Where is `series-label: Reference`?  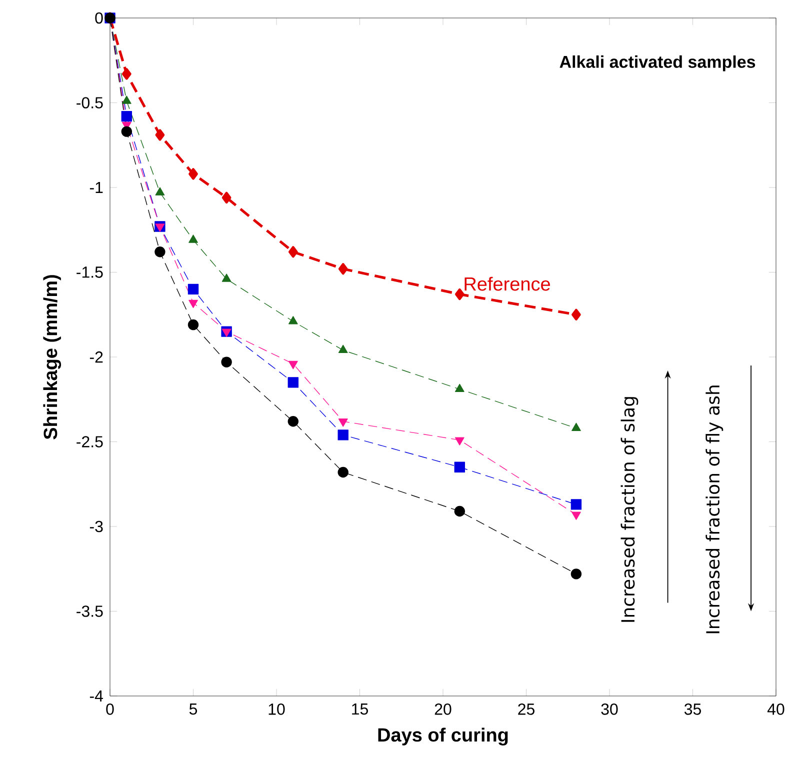
series-label: Reference is located at coordinates (507, 283).